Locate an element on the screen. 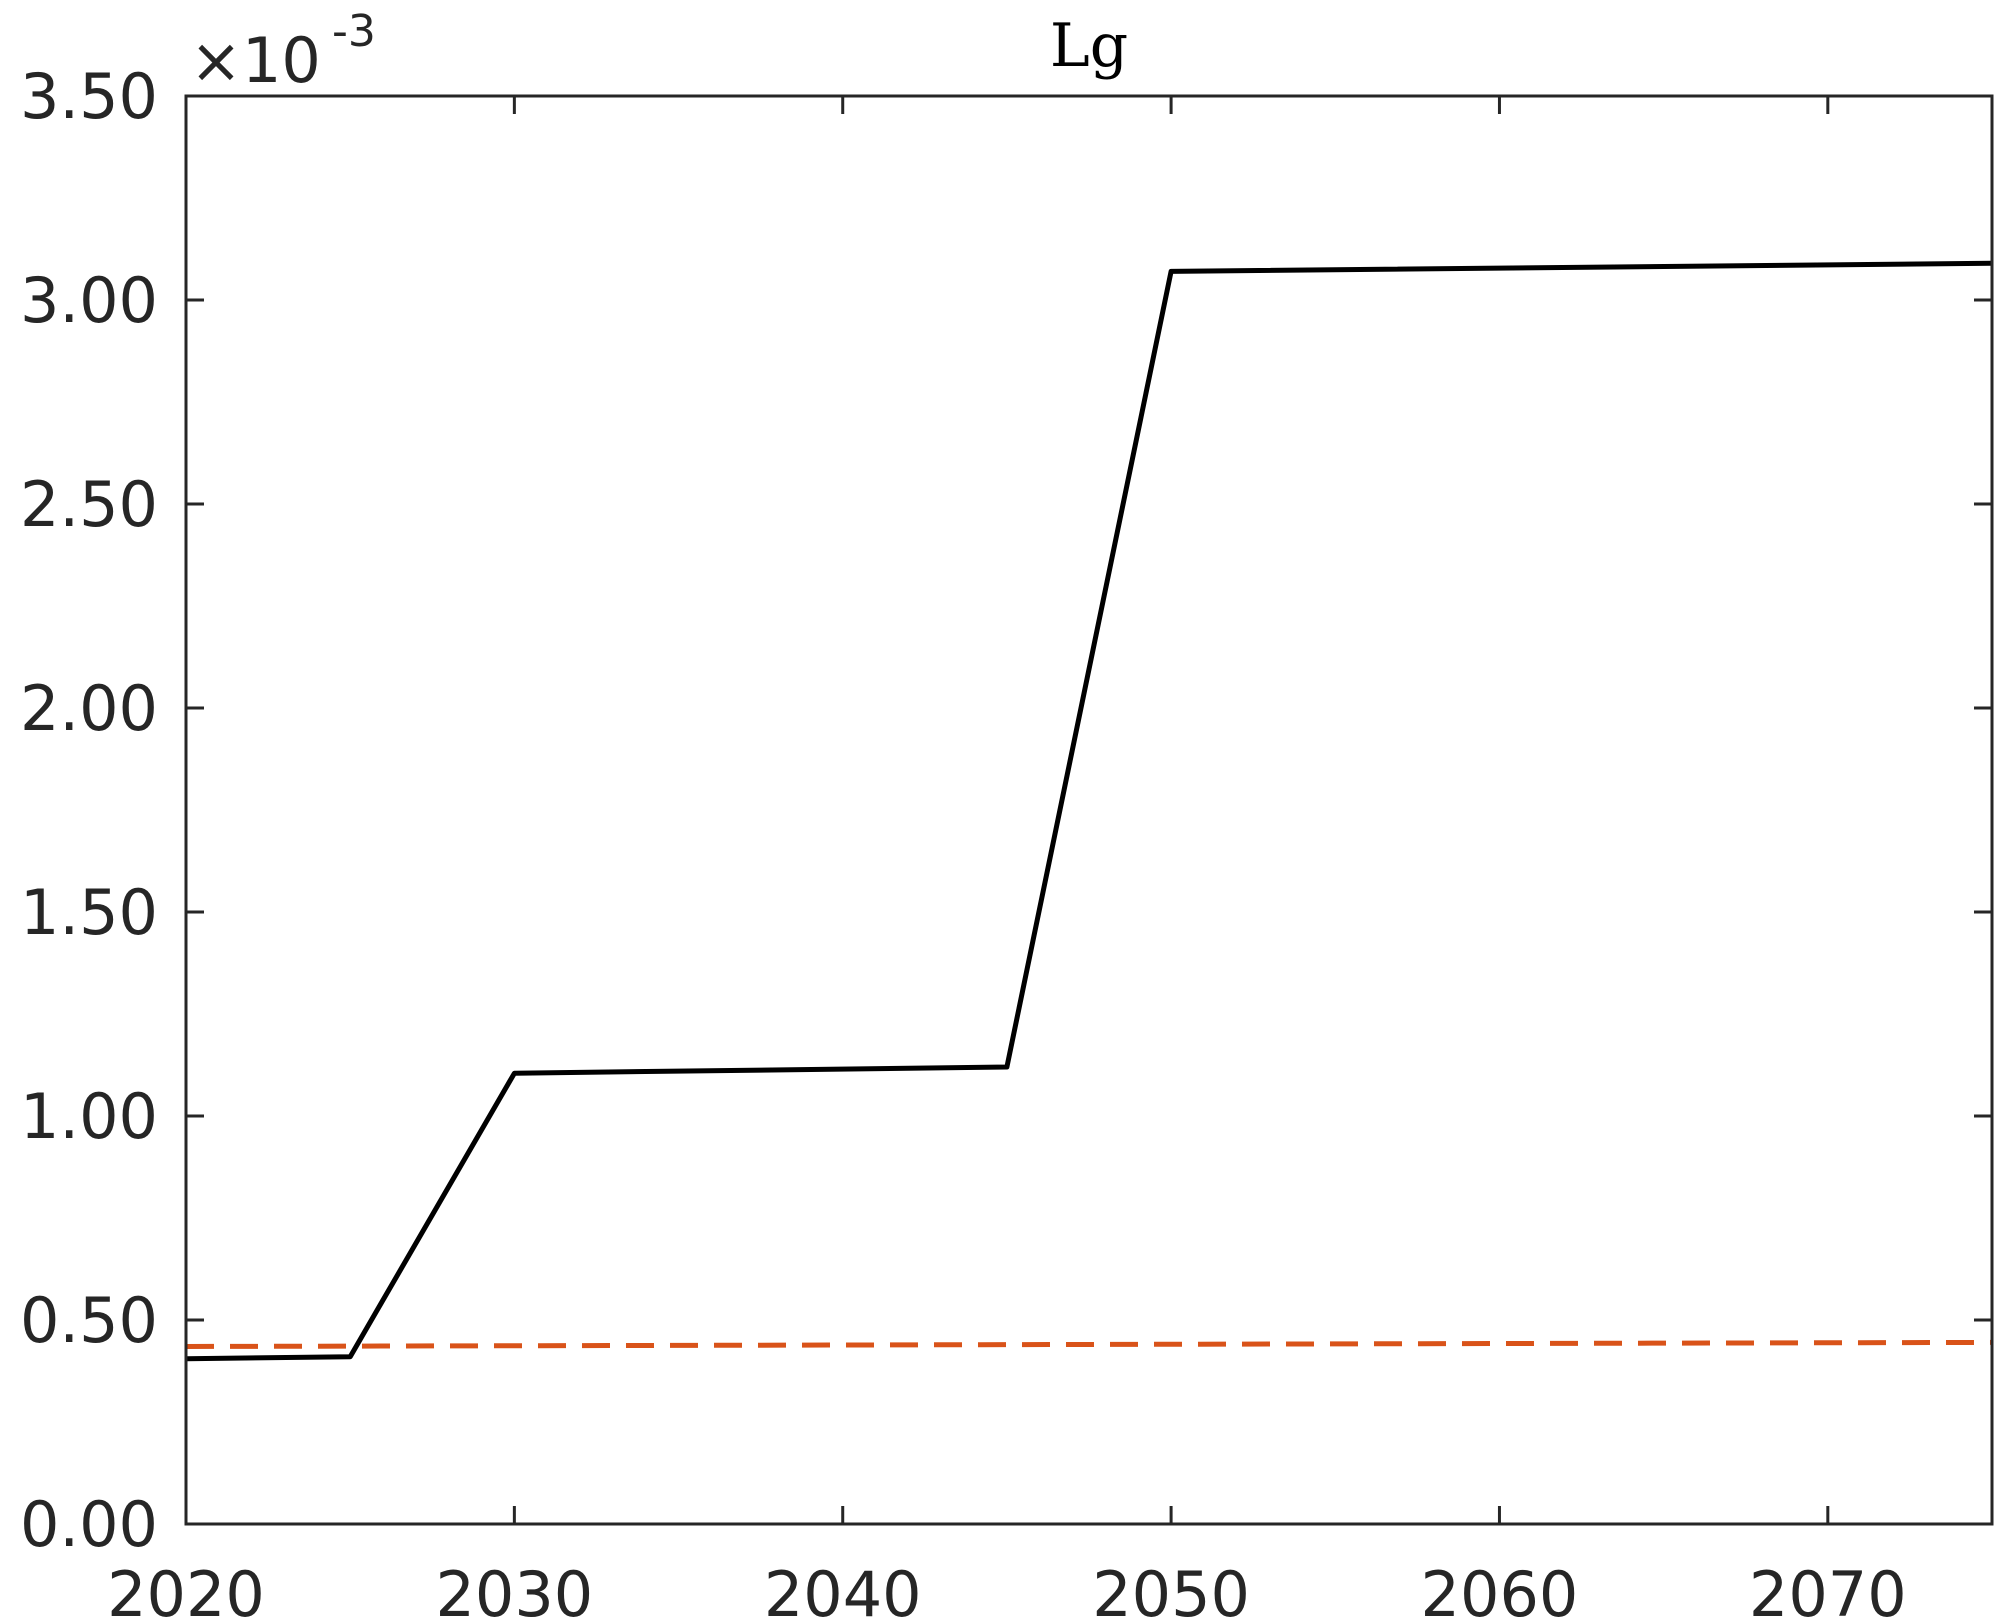 The height and width of the screenshot is (1622, 1996). y-tick-label: 3.50 is located at coordinates (89, 96).